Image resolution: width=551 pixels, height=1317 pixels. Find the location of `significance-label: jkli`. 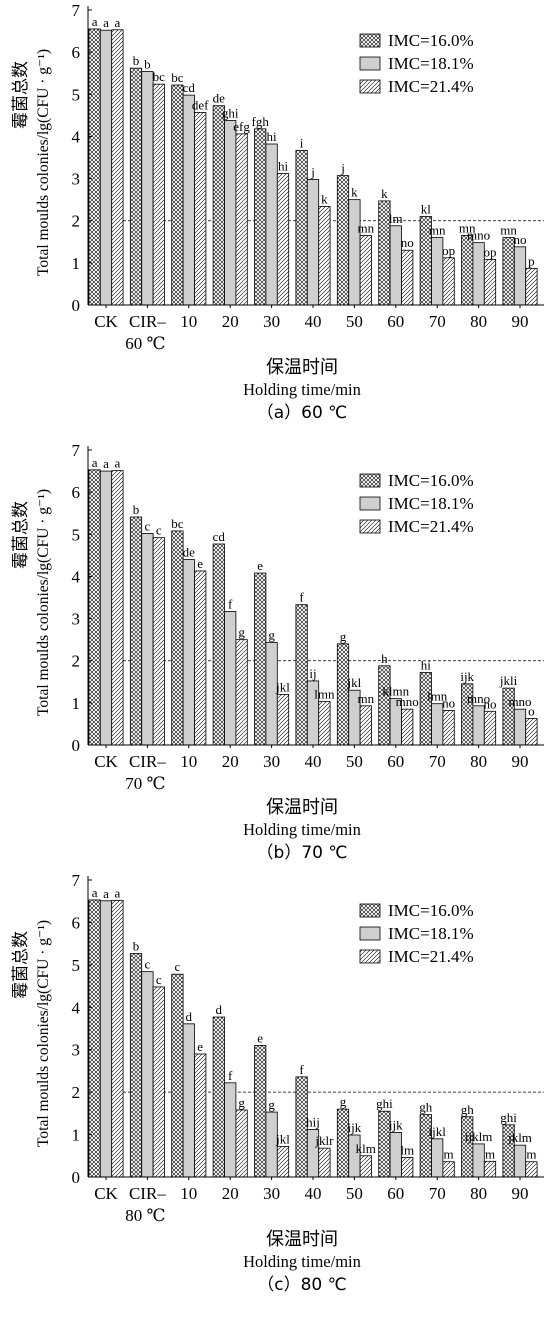

significance-label: jkli is located at coordinates (508, 680).